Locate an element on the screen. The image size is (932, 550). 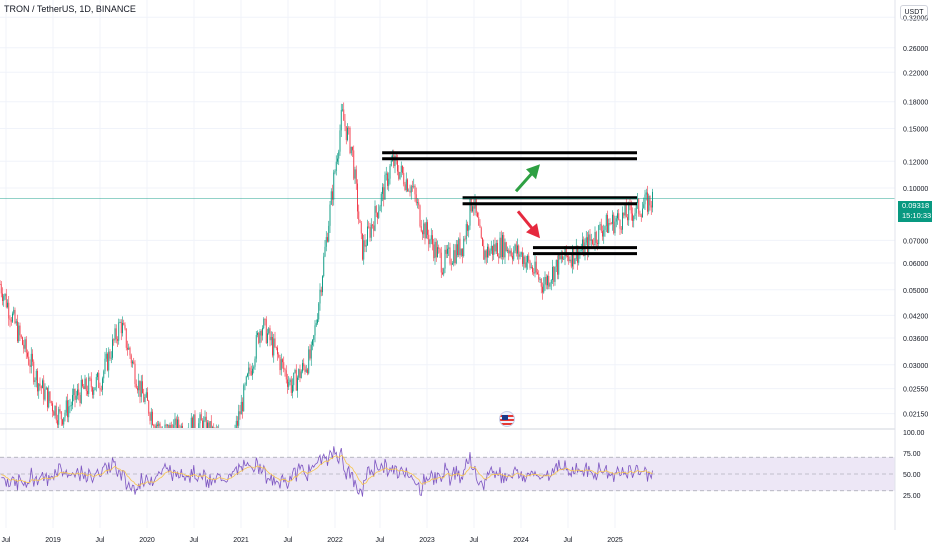
price-tick-label: 0.07000 is located at coordinates (915, 241).